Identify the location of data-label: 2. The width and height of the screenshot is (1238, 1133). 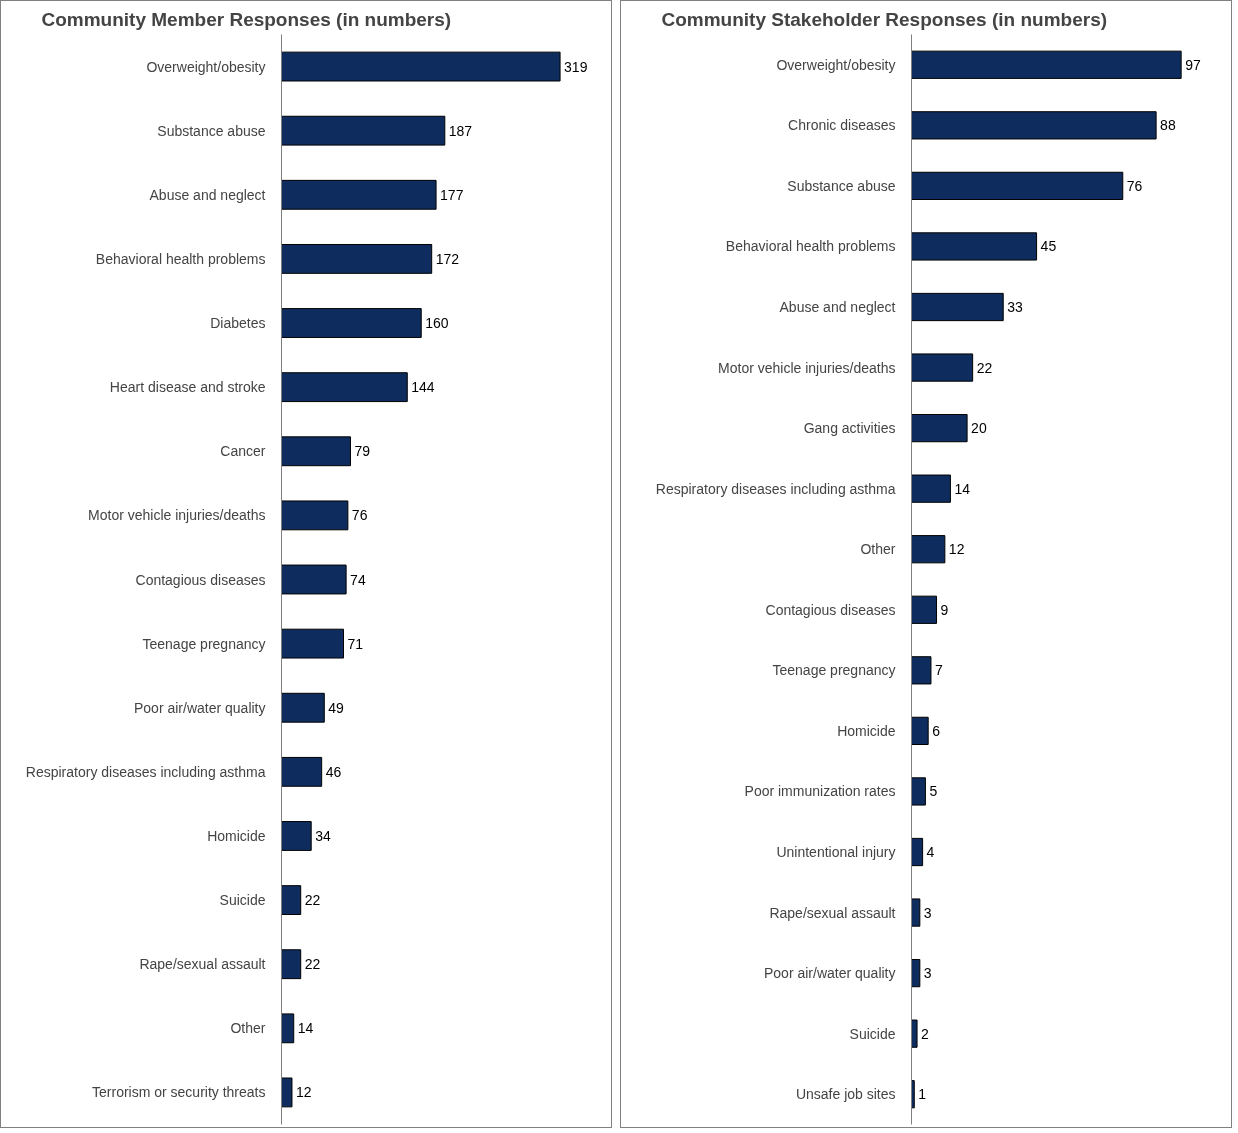
(925, 1033).